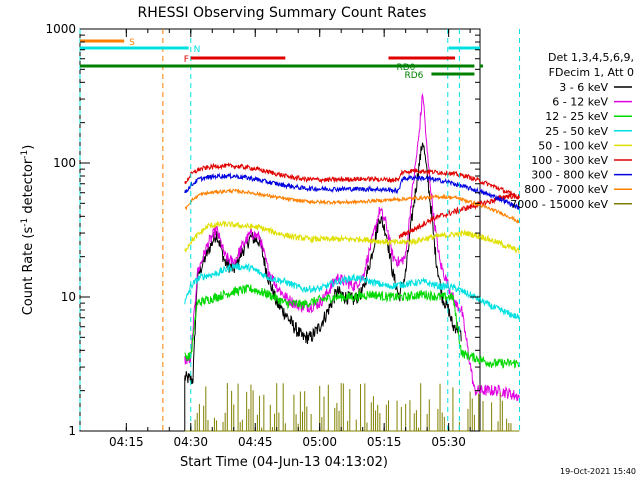  I want to click on y-axis-label-end: ), so click(28, 147).